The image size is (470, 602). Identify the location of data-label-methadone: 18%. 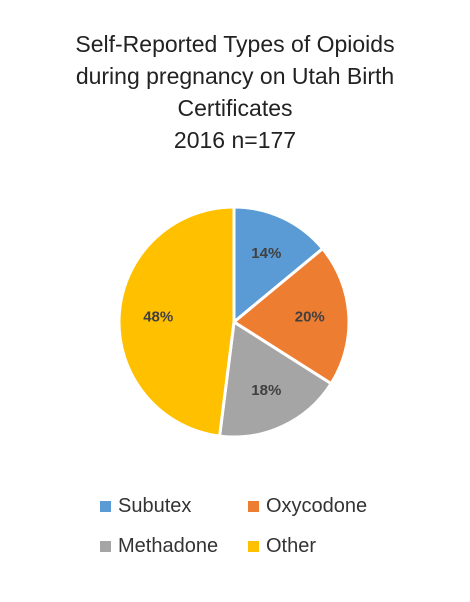
(266, 390).